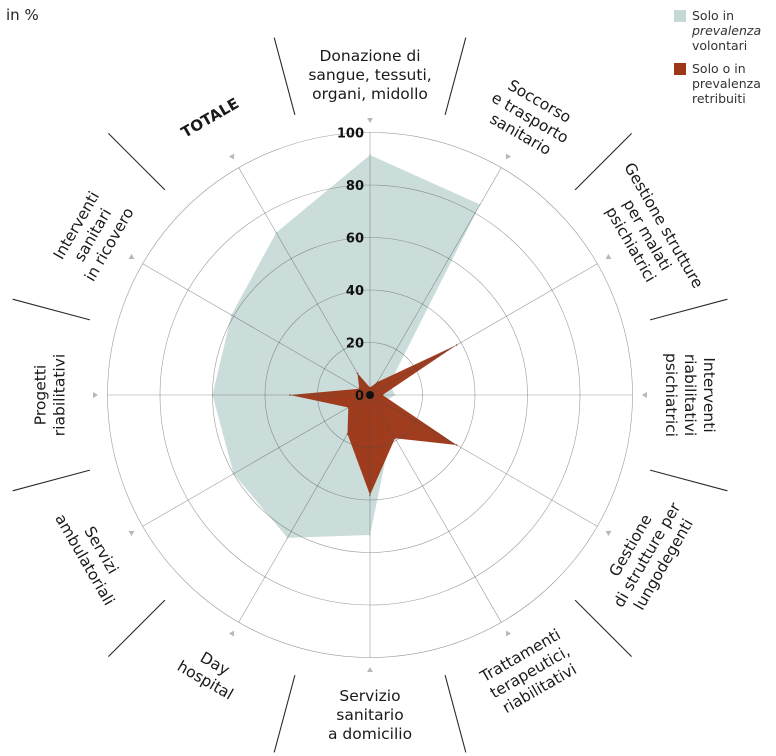 The height and width of the screenshot is (756, 776). I want to click on category-label-line: sanitario, so click(369, 715).